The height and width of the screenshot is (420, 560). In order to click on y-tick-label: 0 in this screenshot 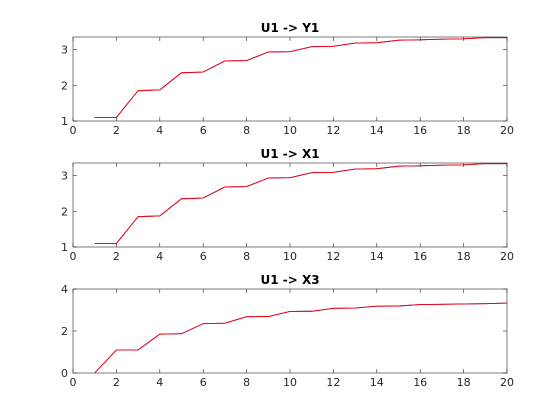, I will do `click(64, 373)`.